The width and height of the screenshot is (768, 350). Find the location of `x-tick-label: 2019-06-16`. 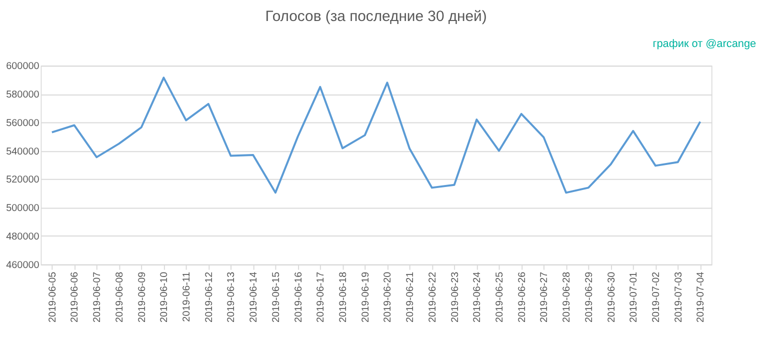

x-tick-label: 2019-06-16 is located at coordinates (298, 297).